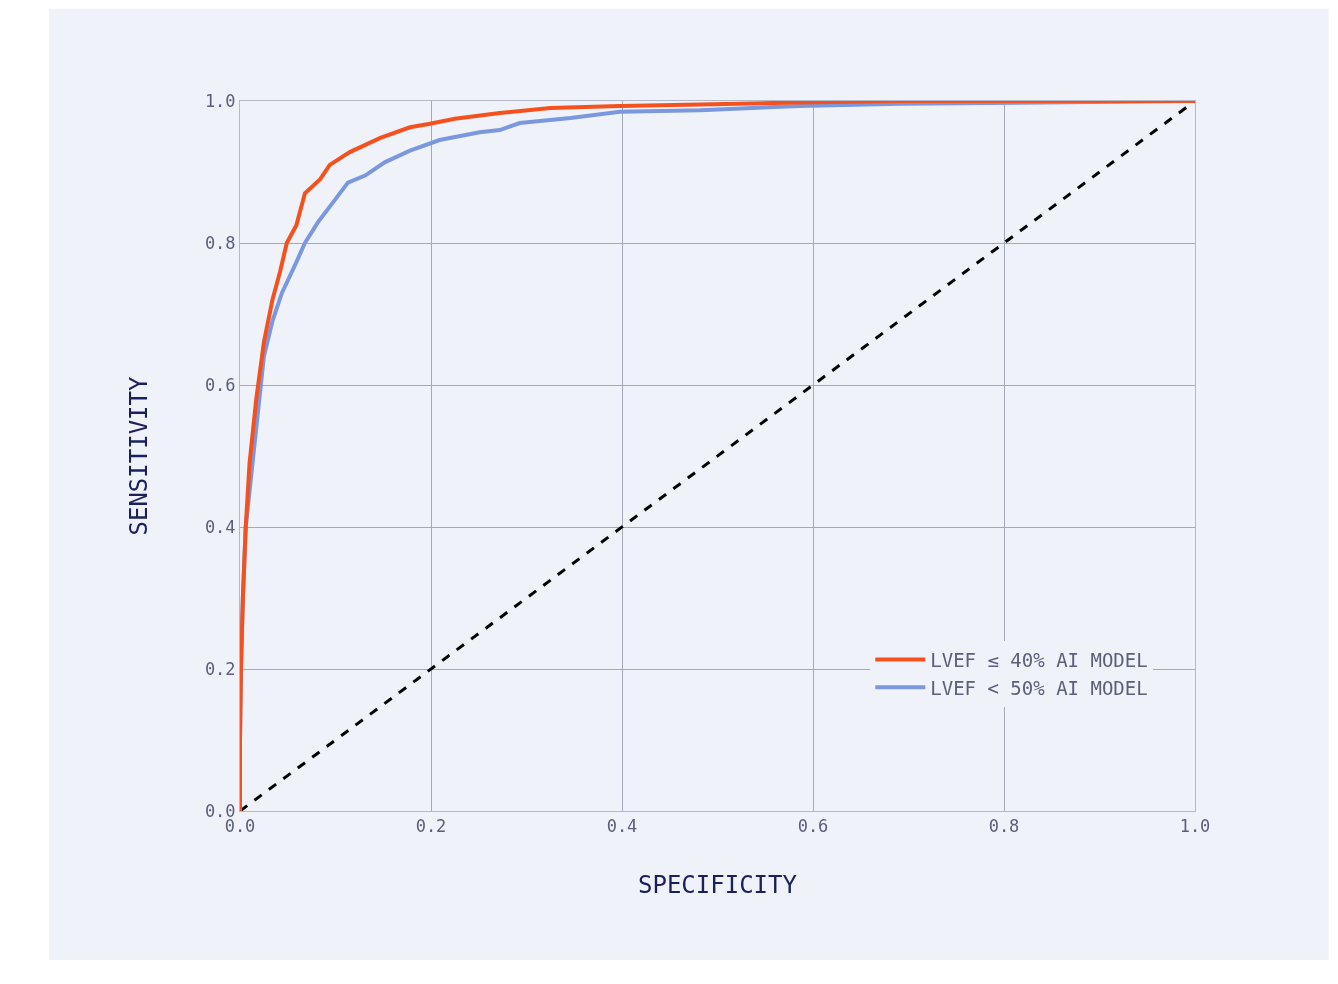  What do you see at coordinates (220, 242) in the screenshot?
I see `y-tick-label: 0.8` at bounding box center [220, 242].